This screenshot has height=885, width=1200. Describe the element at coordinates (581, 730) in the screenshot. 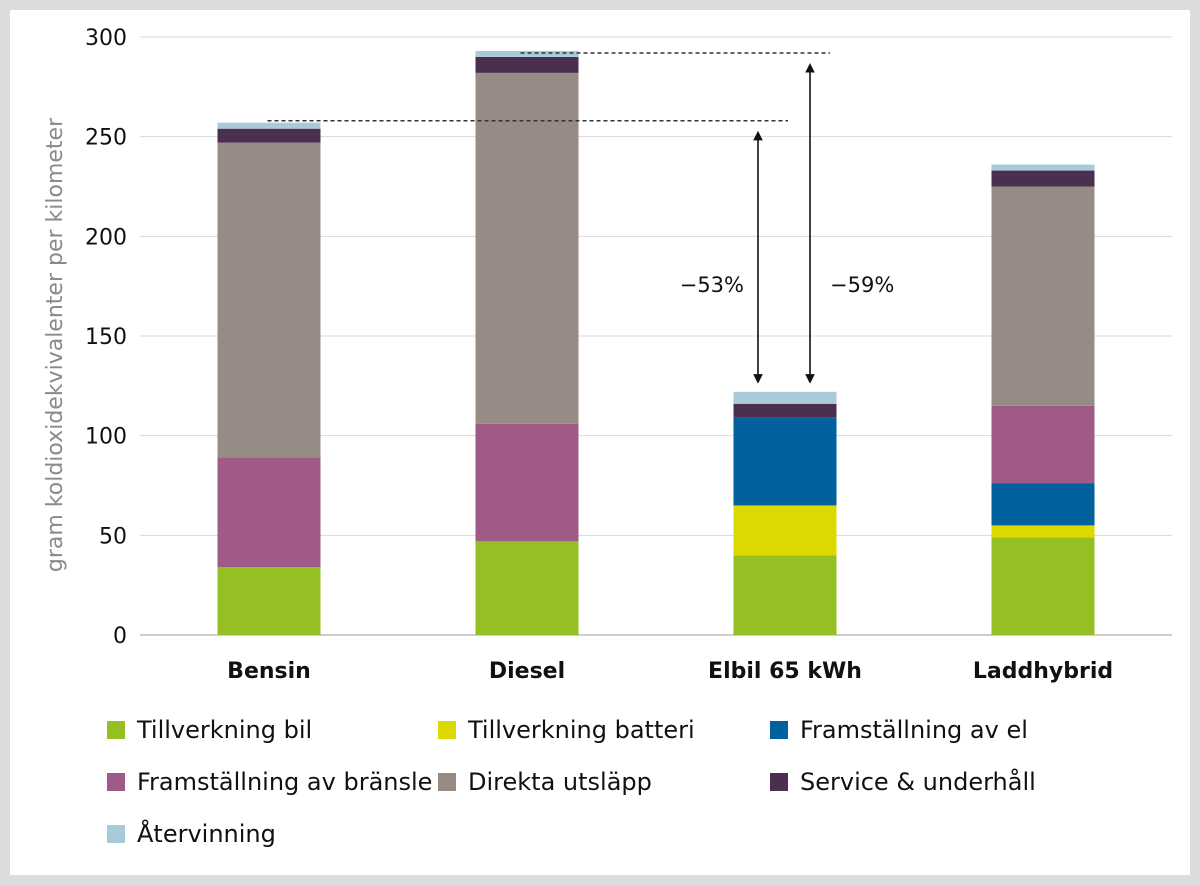

I see `legend-label: Tillverkning batteri` at that location.